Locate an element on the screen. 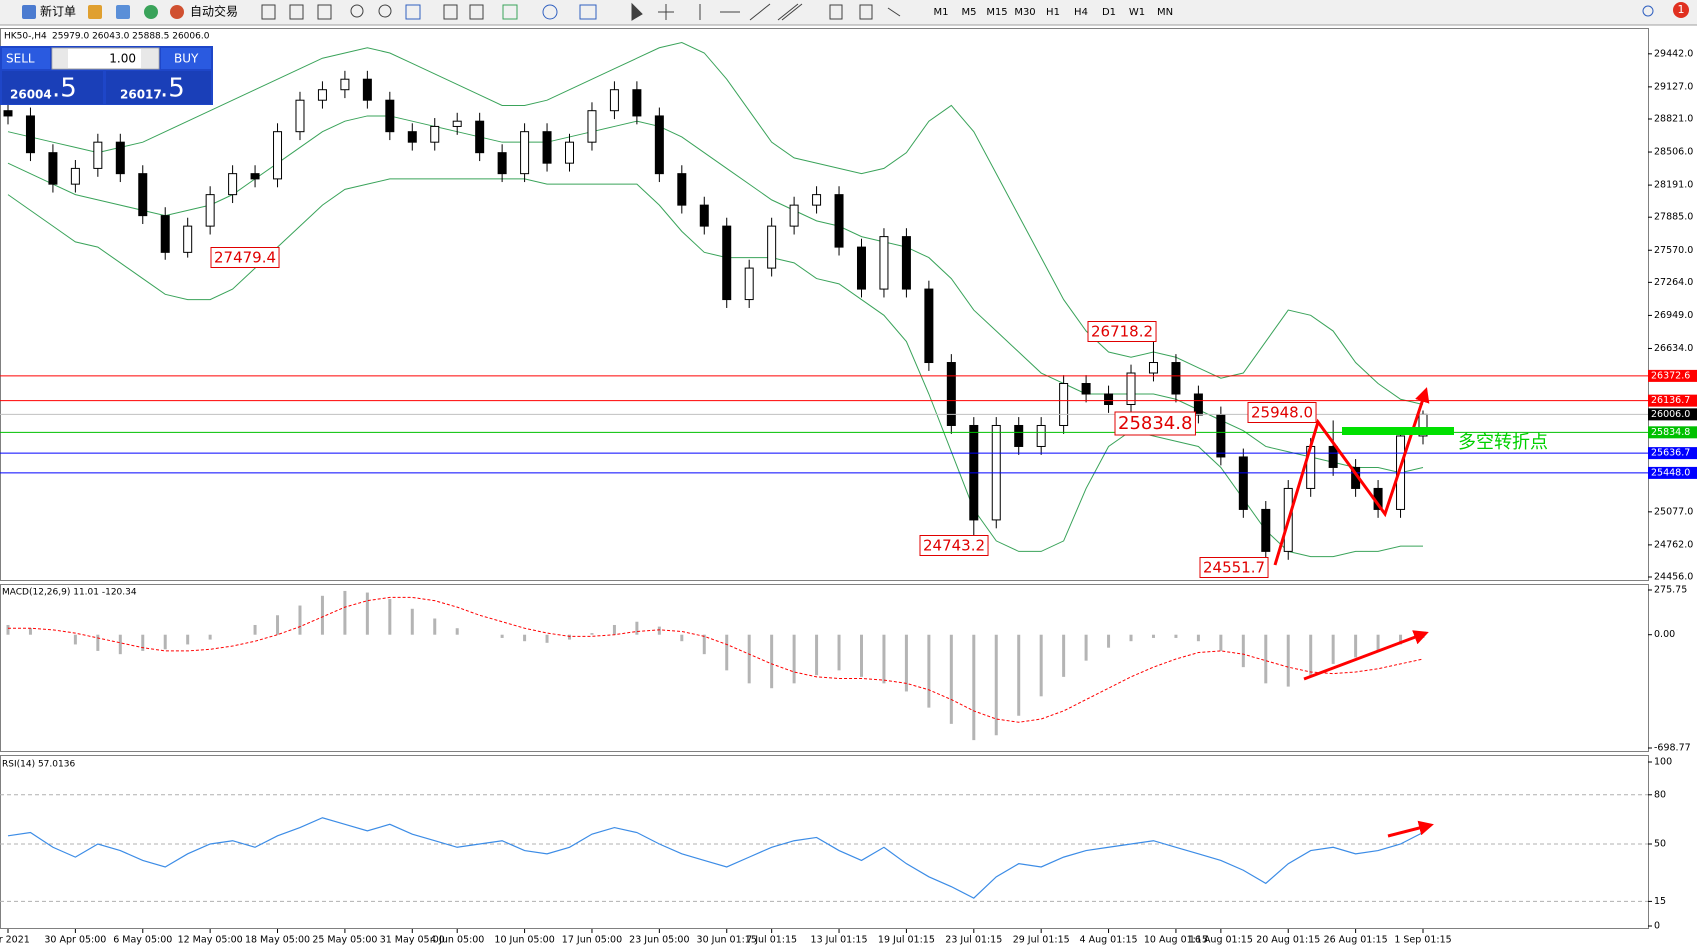 The width and height of the screenshot is (1697, 949). buy-label: BUY is located at coordinates (186, 59).